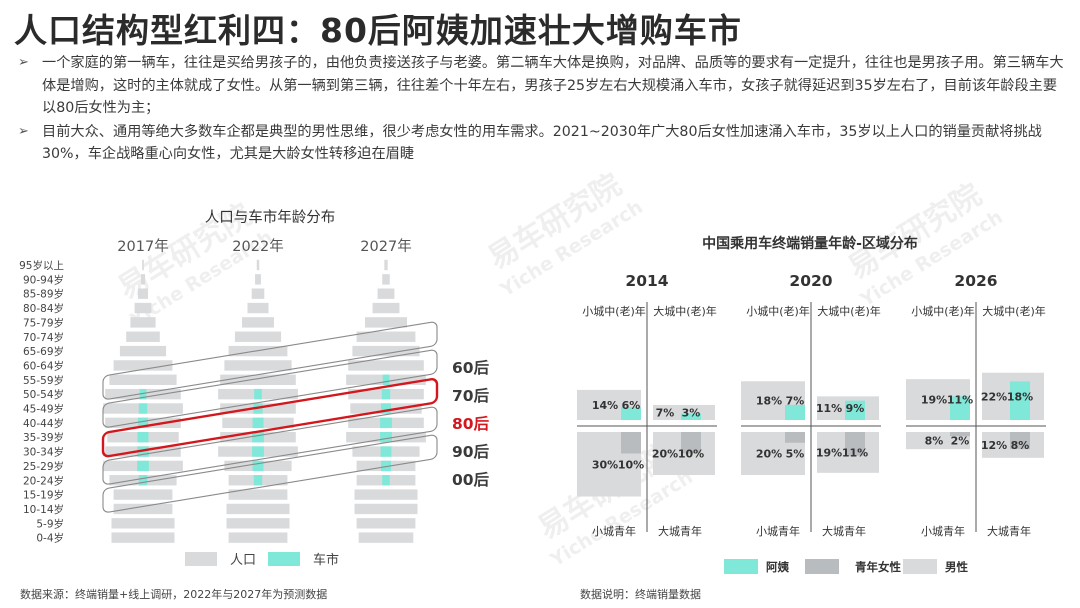 Image resolution: width=1080 pixels, height=608 pixels. Describe the element at coordinates (471, 480) in the screenshot. I see `cohort-label: 00后` at that location.